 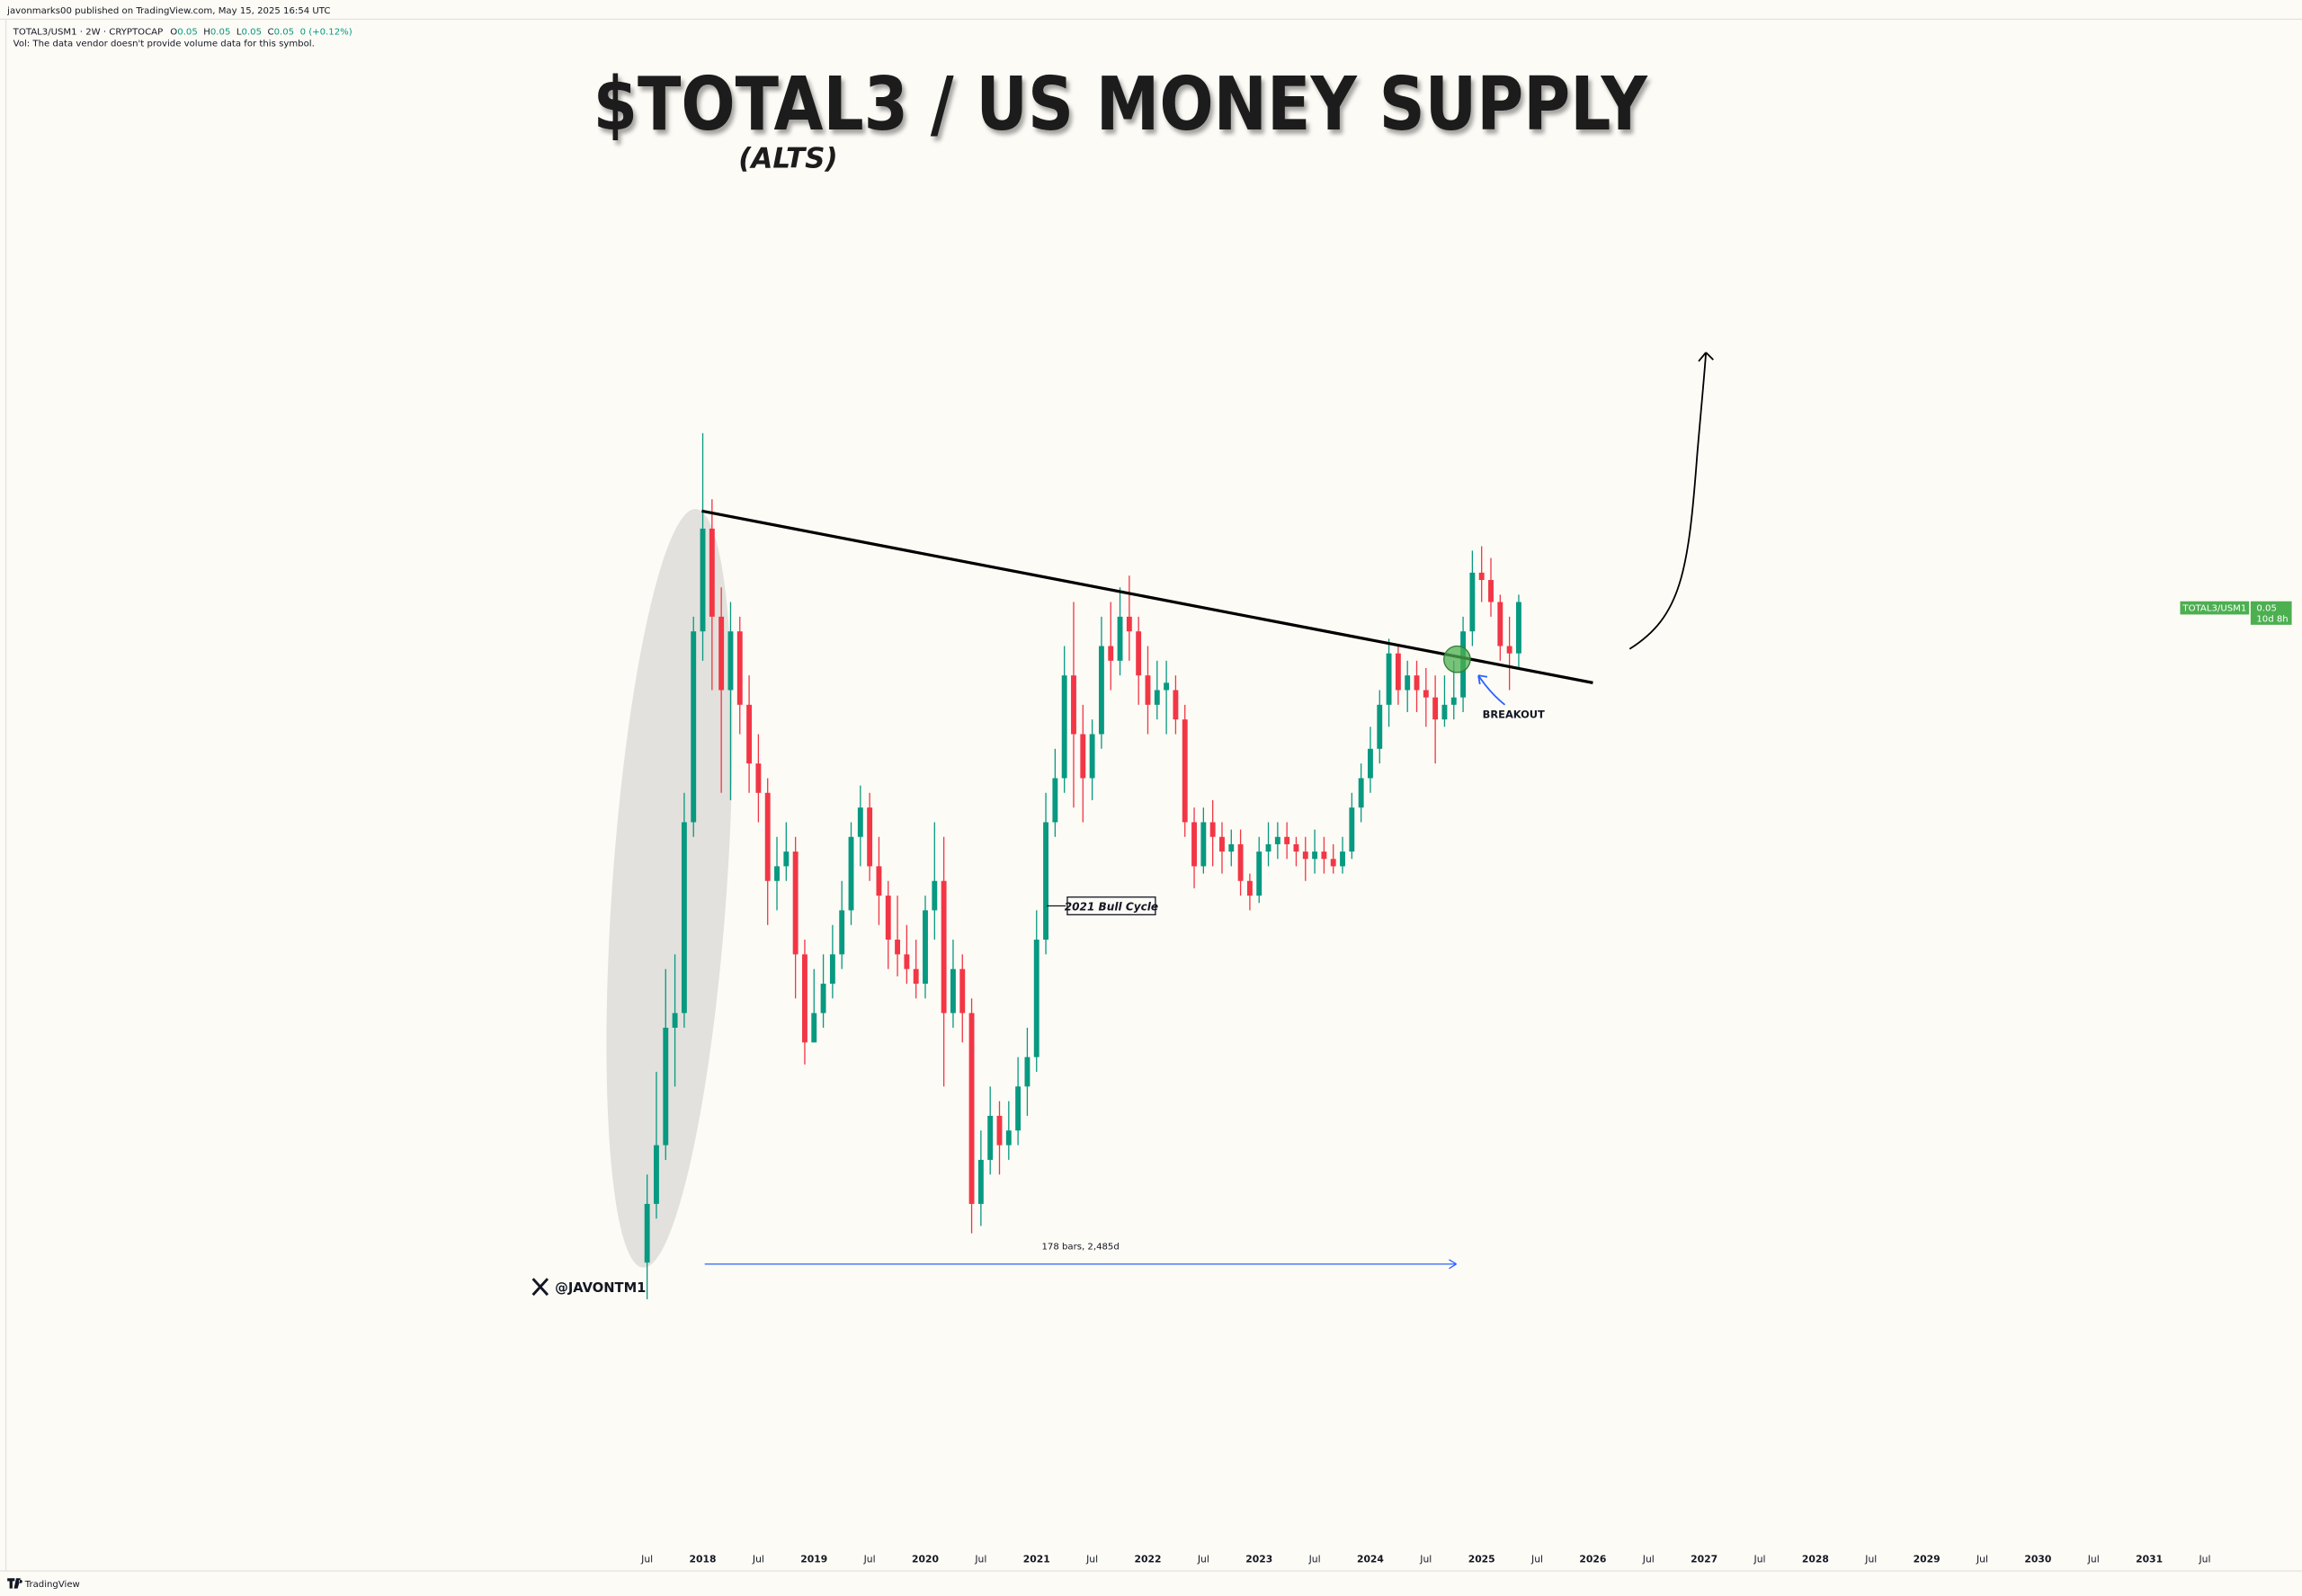 I want to click on price-label-symbol: TOTAL3/USM1, so click(x=2214, y=608).